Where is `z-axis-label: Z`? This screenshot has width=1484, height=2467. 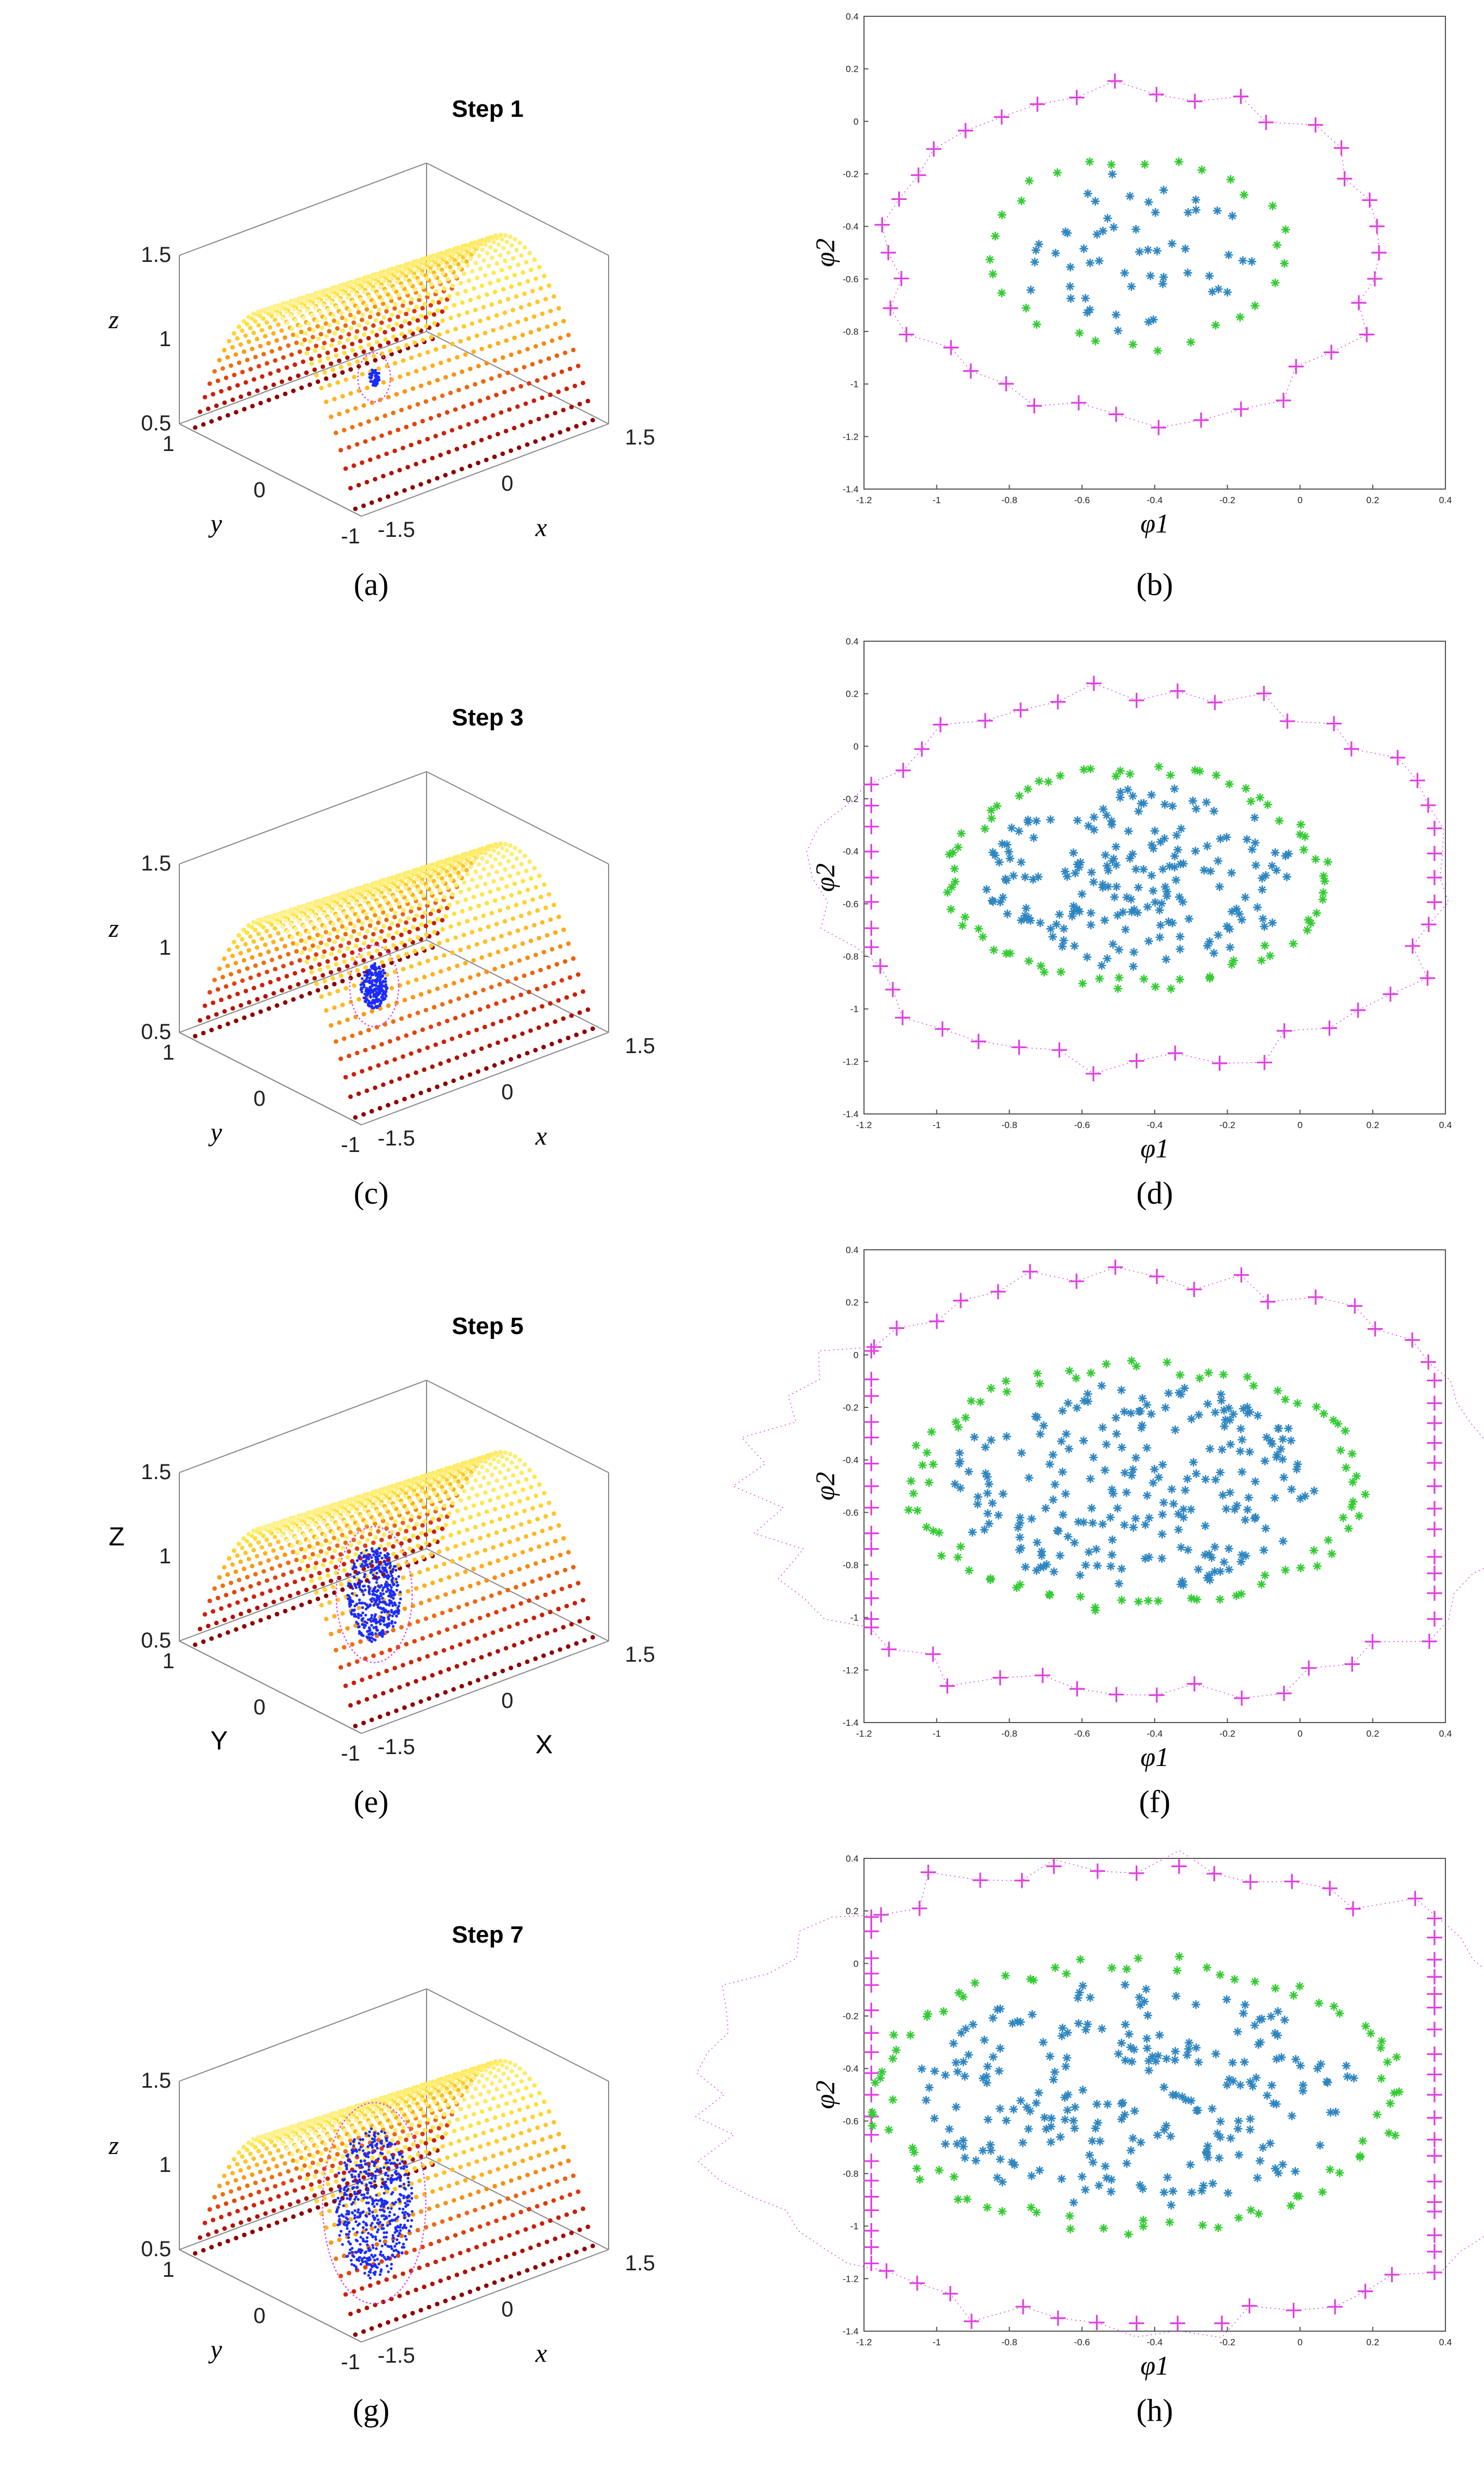 z-axis-label: Z is located at coordinates (116, 1537).